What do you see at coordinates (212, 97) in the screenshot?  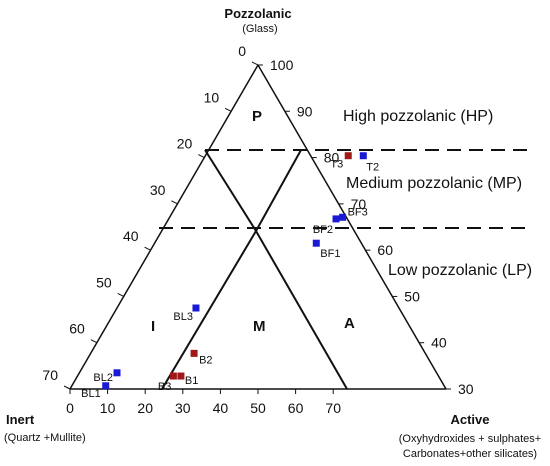 I see `tick-label-pozz-left-10: 10` at bounding box center [212, 97].